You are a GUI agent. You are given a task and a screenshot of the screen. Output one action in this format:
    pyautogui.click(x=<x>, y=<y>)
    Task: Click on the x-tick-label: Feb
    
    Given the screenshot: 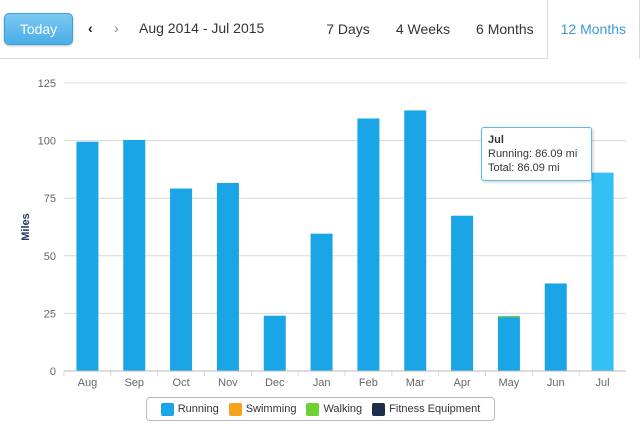 What is the action you would take?
    pyautogui.click(x=368, y=383)
    